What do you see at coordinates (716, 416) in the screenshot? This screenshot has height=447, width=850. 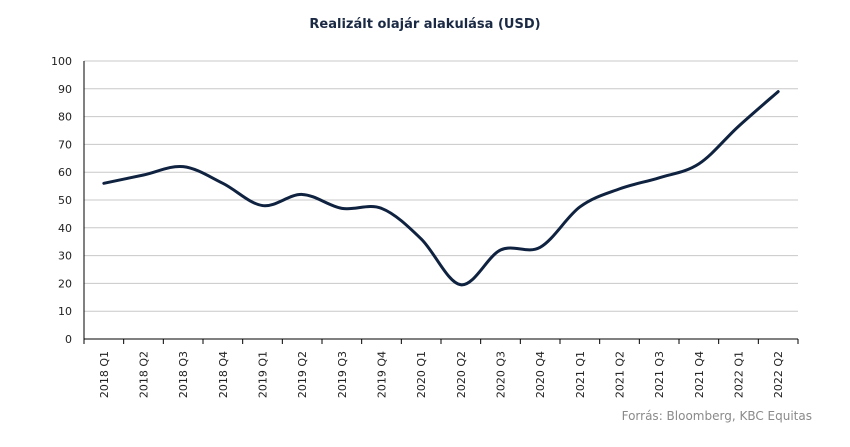 I see `source-note: Forrás: Bloomberg, KBC Equitas` at bounding box center [716, 416].